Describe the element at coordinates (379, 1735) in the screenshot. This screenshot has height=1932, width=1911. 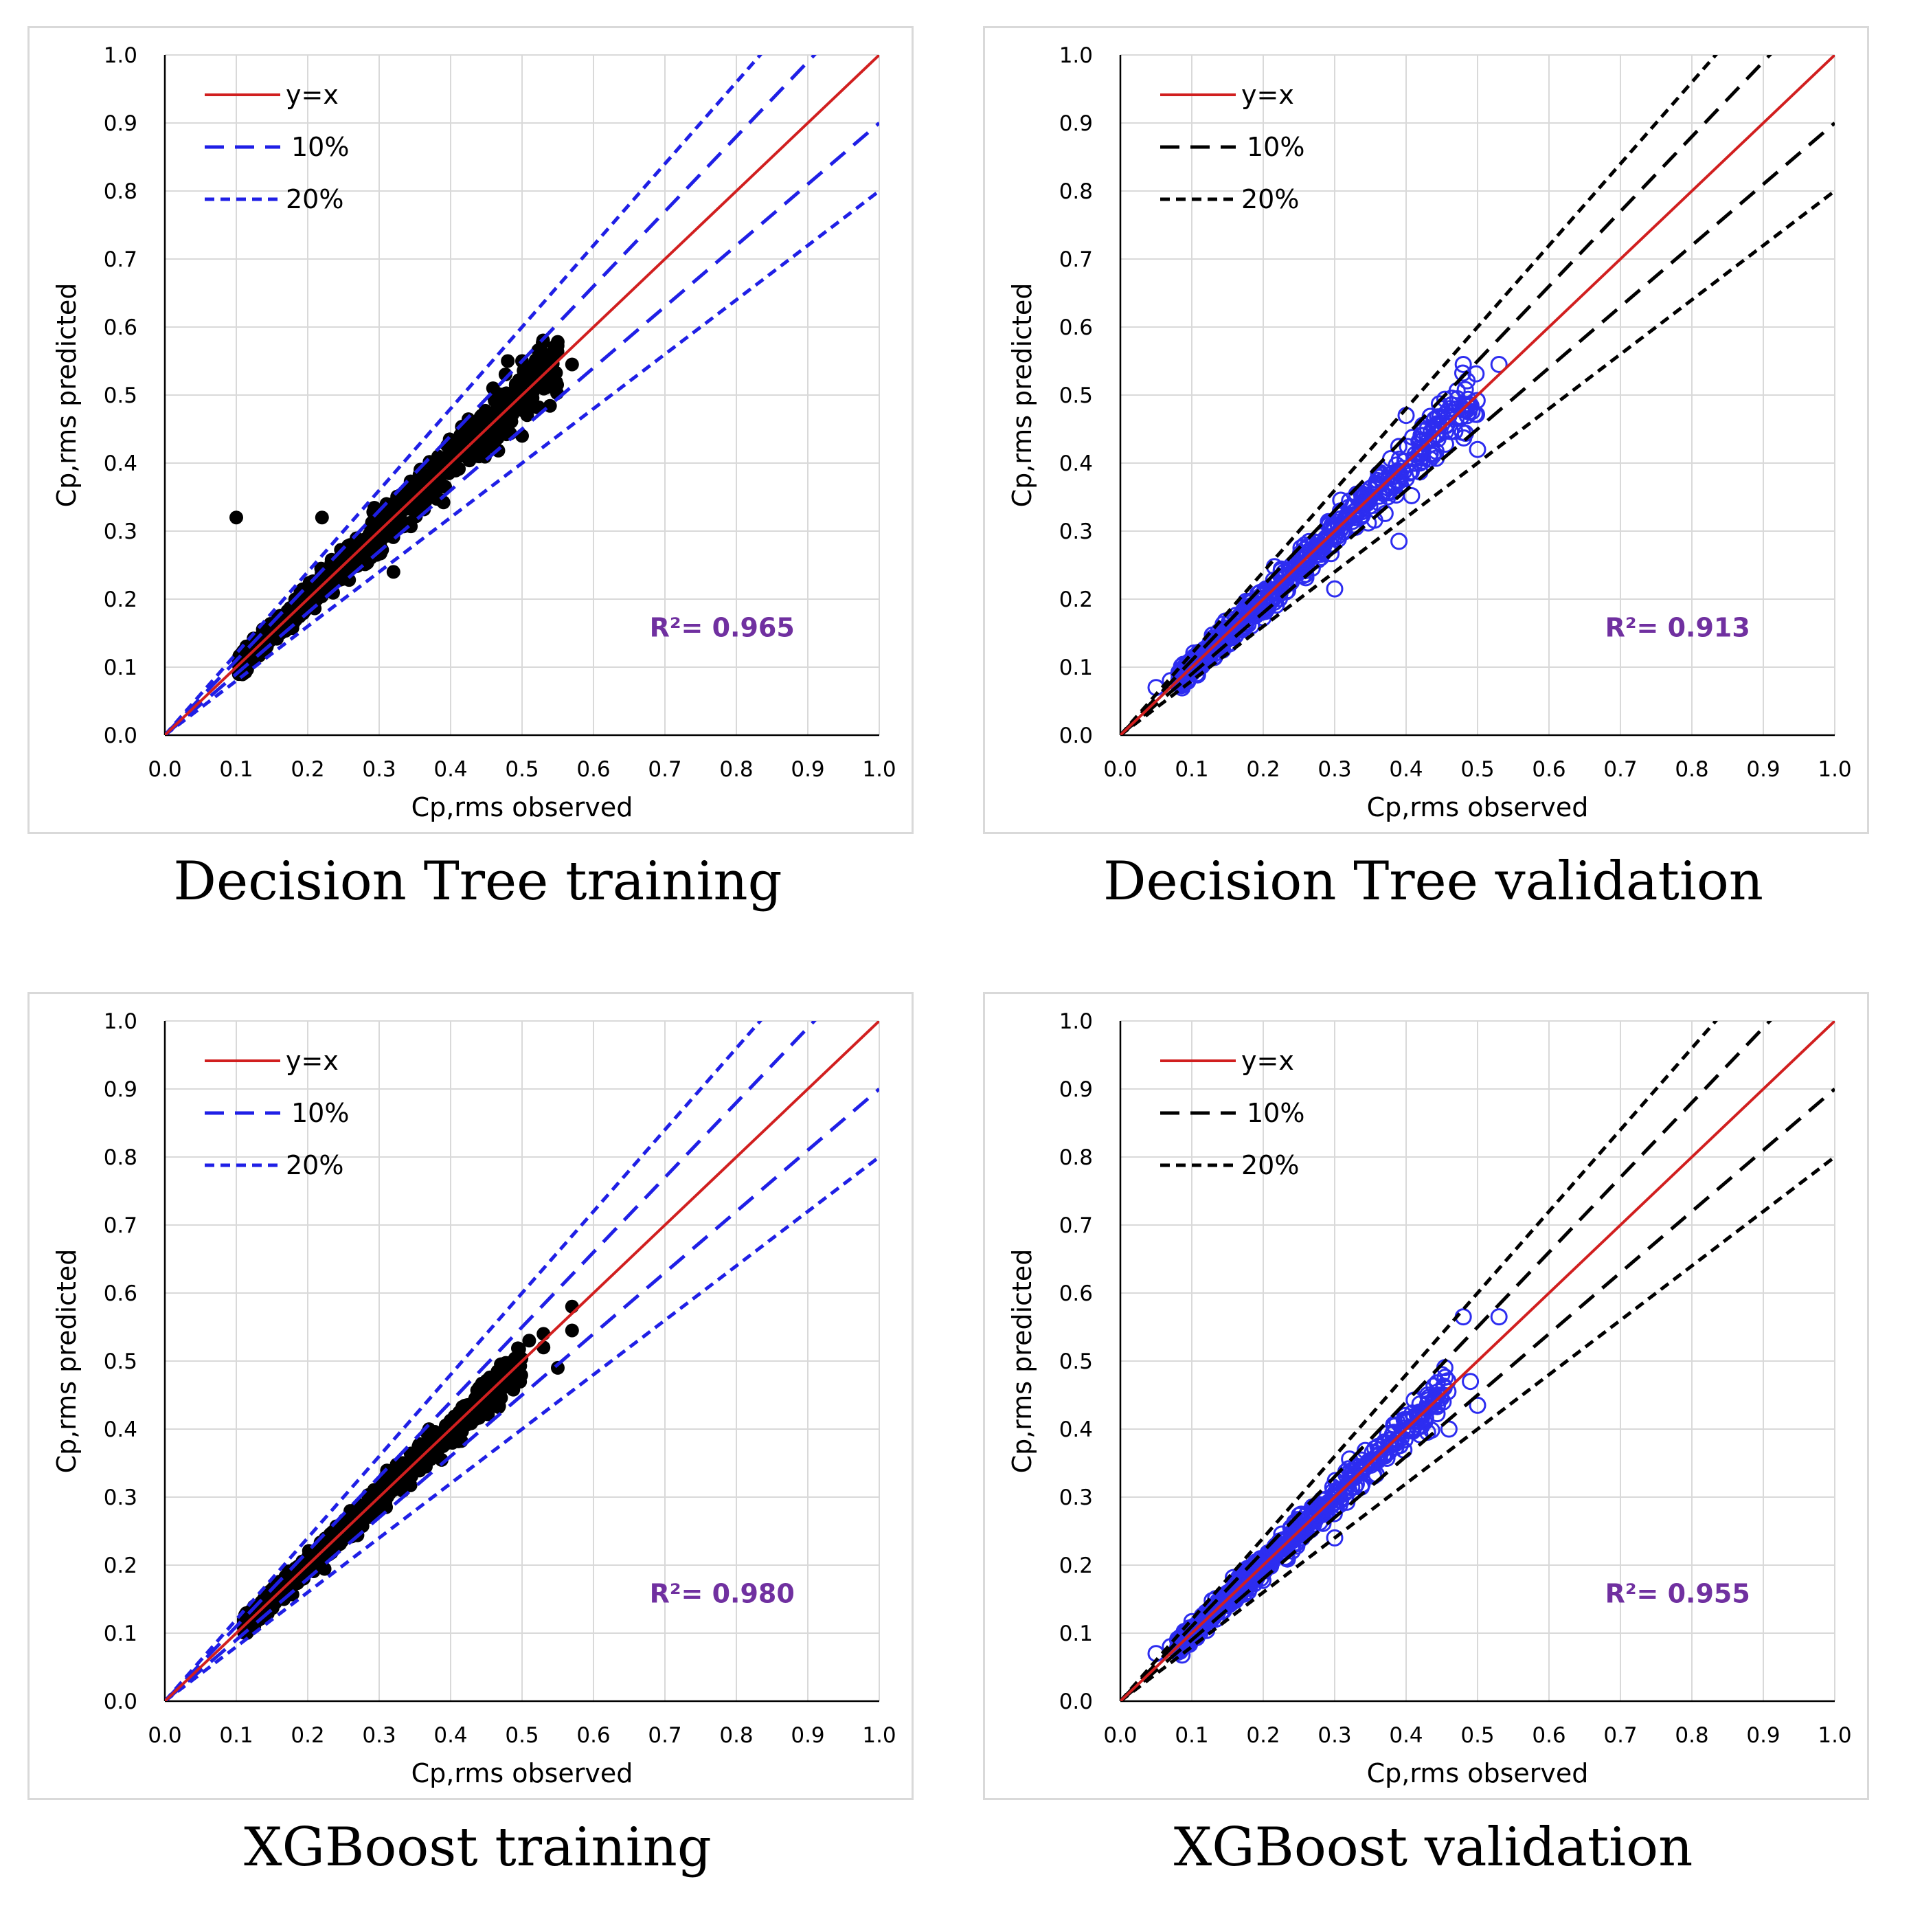
I see `x-tick-label: 0.3` at that location.